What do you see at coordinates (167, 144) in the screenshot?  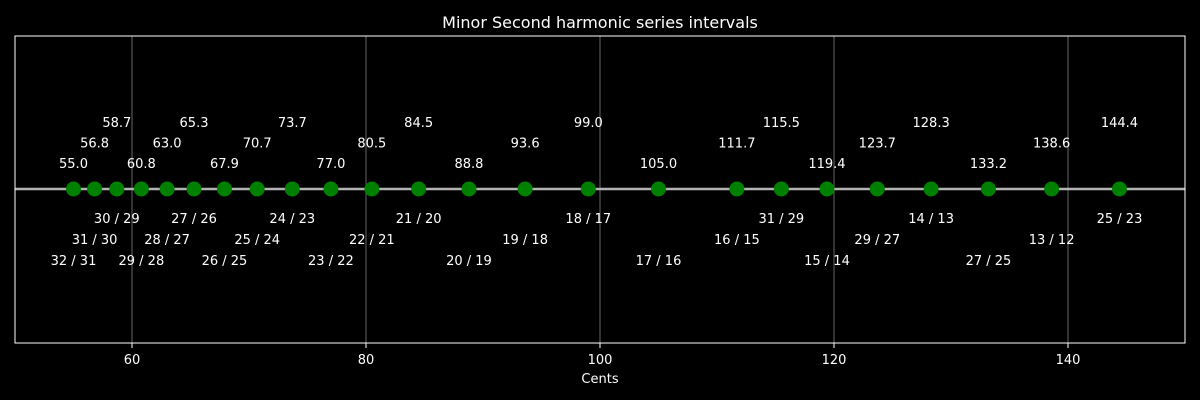 I see `cents-value-label: 63.0` at bounding box center [167, 144].